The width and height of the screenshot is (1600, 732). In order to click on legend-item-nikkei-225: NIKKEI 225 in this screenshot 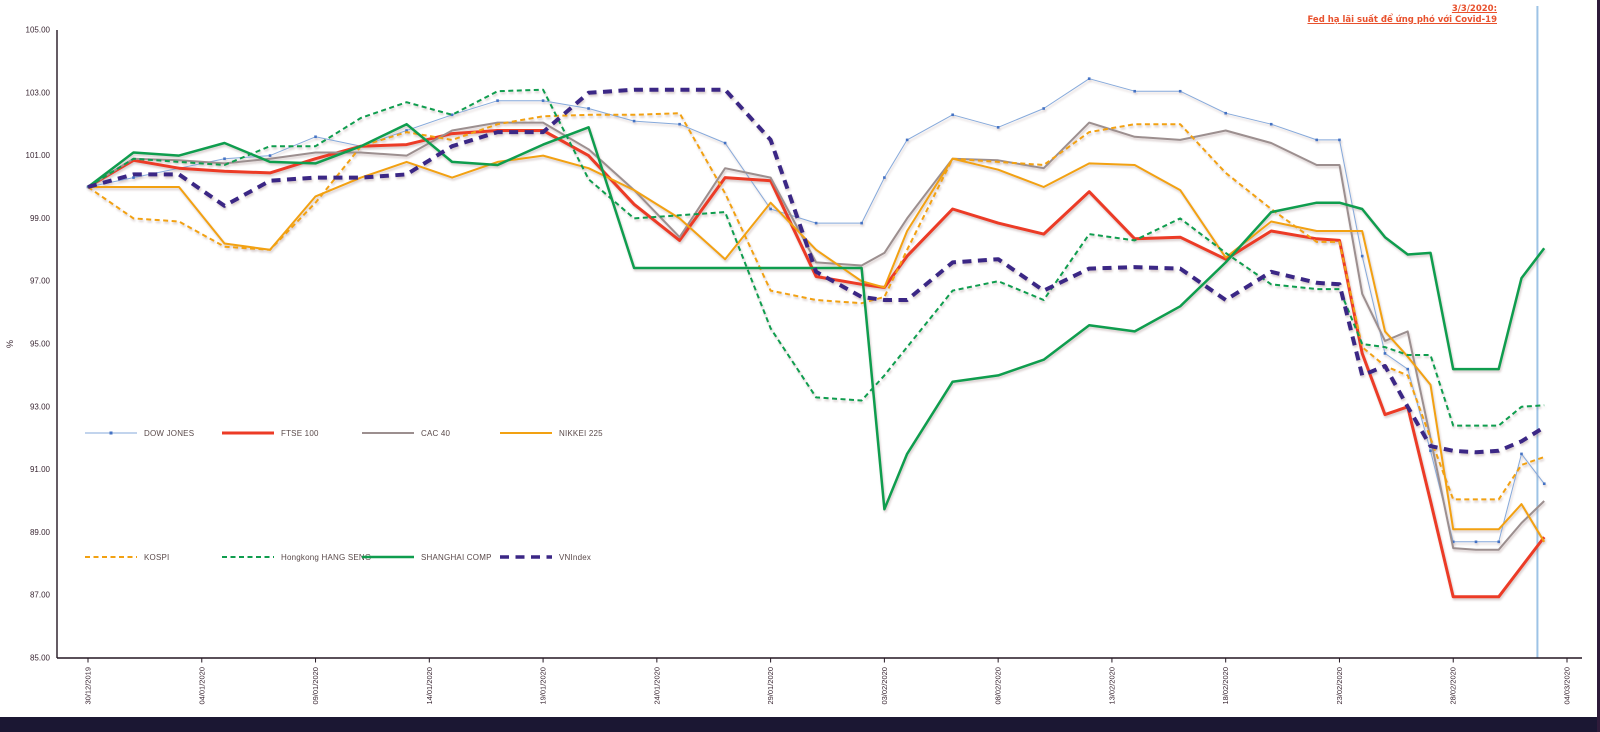, I will do `click(551, 433)`.